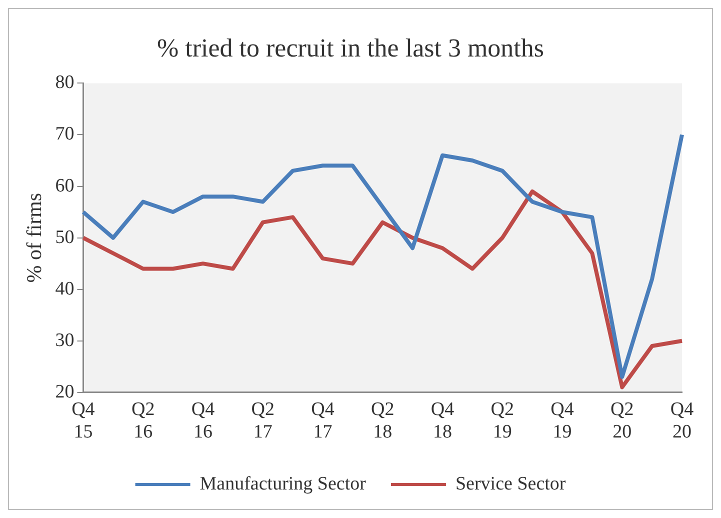 The image size is (721, 518). I want to click on chart-title: % tried to recruit in the last 3 months, so click(350, 47).